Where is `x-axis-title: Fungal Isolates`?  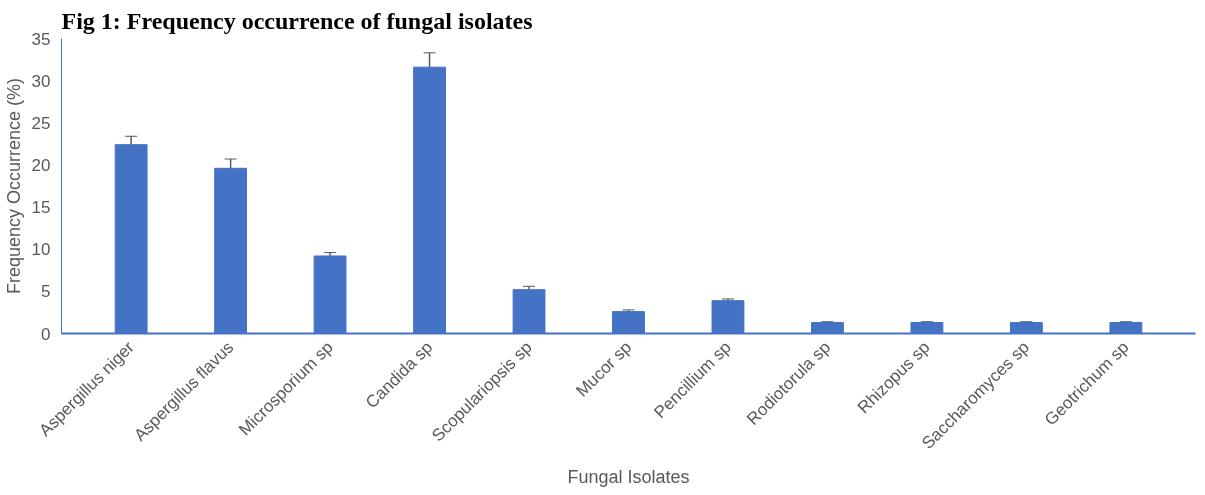 x-axis-title: Fungal Isolates is located at coordinates (628, 477).